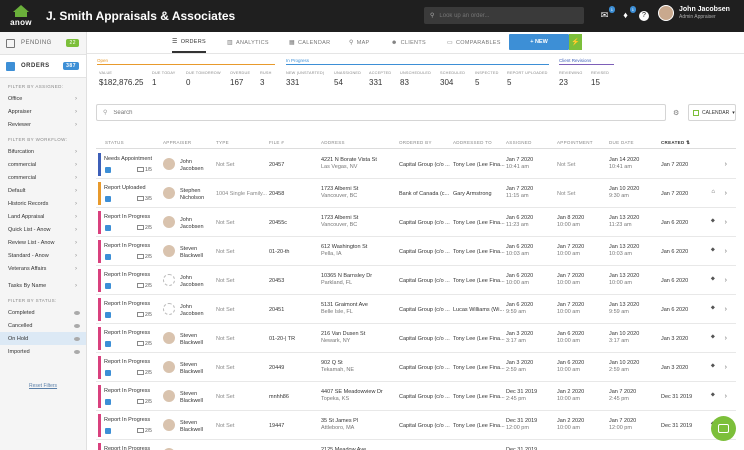 The width and height of the screenshot is (744, 450). What do you see at coordinates (43, 203) in the screenshot?
I see `workflow-item: Historic Records ›` at bounding box center [43, 203].